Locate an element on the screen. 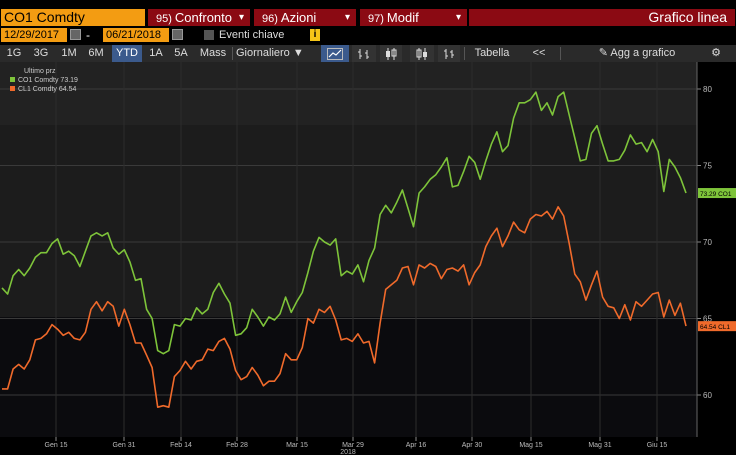 This screenshot has height=455, width=736. actions-menu-button: 96) Azioni ▾ is located at coordinates (305, 17).